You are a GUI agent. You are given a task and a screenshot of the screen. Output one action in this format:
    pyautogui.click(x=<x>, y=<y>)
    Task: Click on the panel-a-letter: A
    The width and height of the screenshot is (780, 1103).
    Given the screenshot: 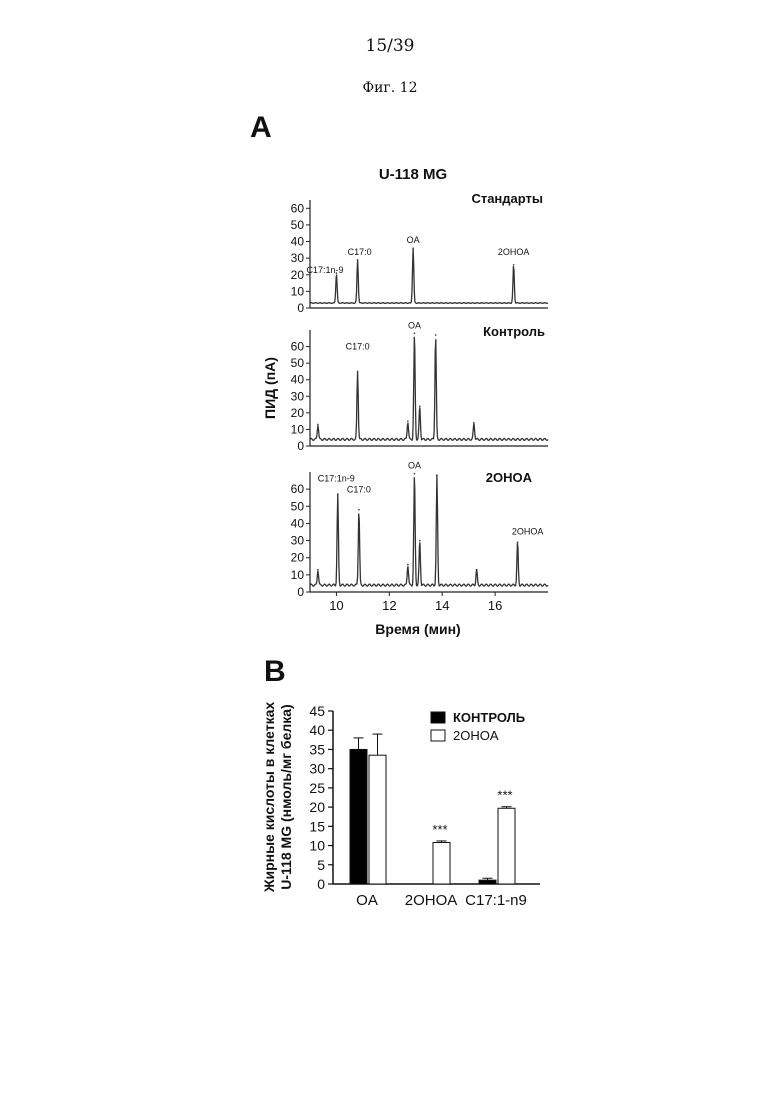 What is the action you would take?
    pyautogui.click(x=261, y=127)
    